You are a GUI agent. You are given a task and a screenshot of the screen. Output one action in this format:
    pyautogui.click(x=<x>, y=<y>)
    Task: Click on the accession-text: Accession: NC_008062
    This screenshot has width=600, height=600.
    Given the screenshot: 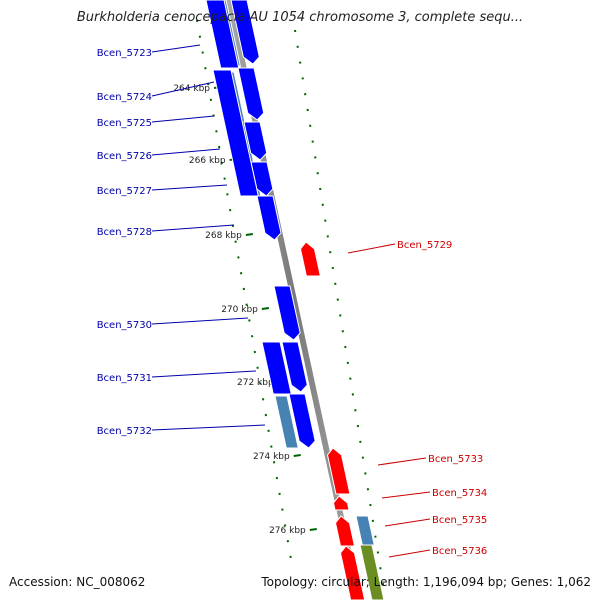 What is the action you would take?
    pyautogui.click(x=77, y=582)
    